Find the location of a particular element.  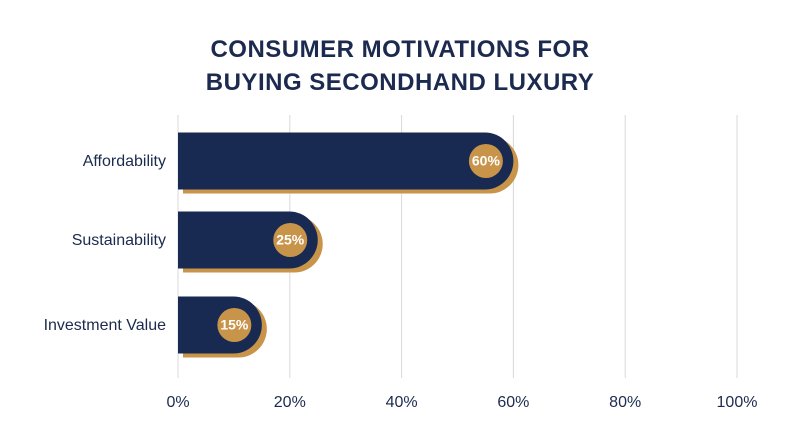

chart-title-line-1: CONSUMER MOTIVATIONS FOR is located at coordinates (400, 49).